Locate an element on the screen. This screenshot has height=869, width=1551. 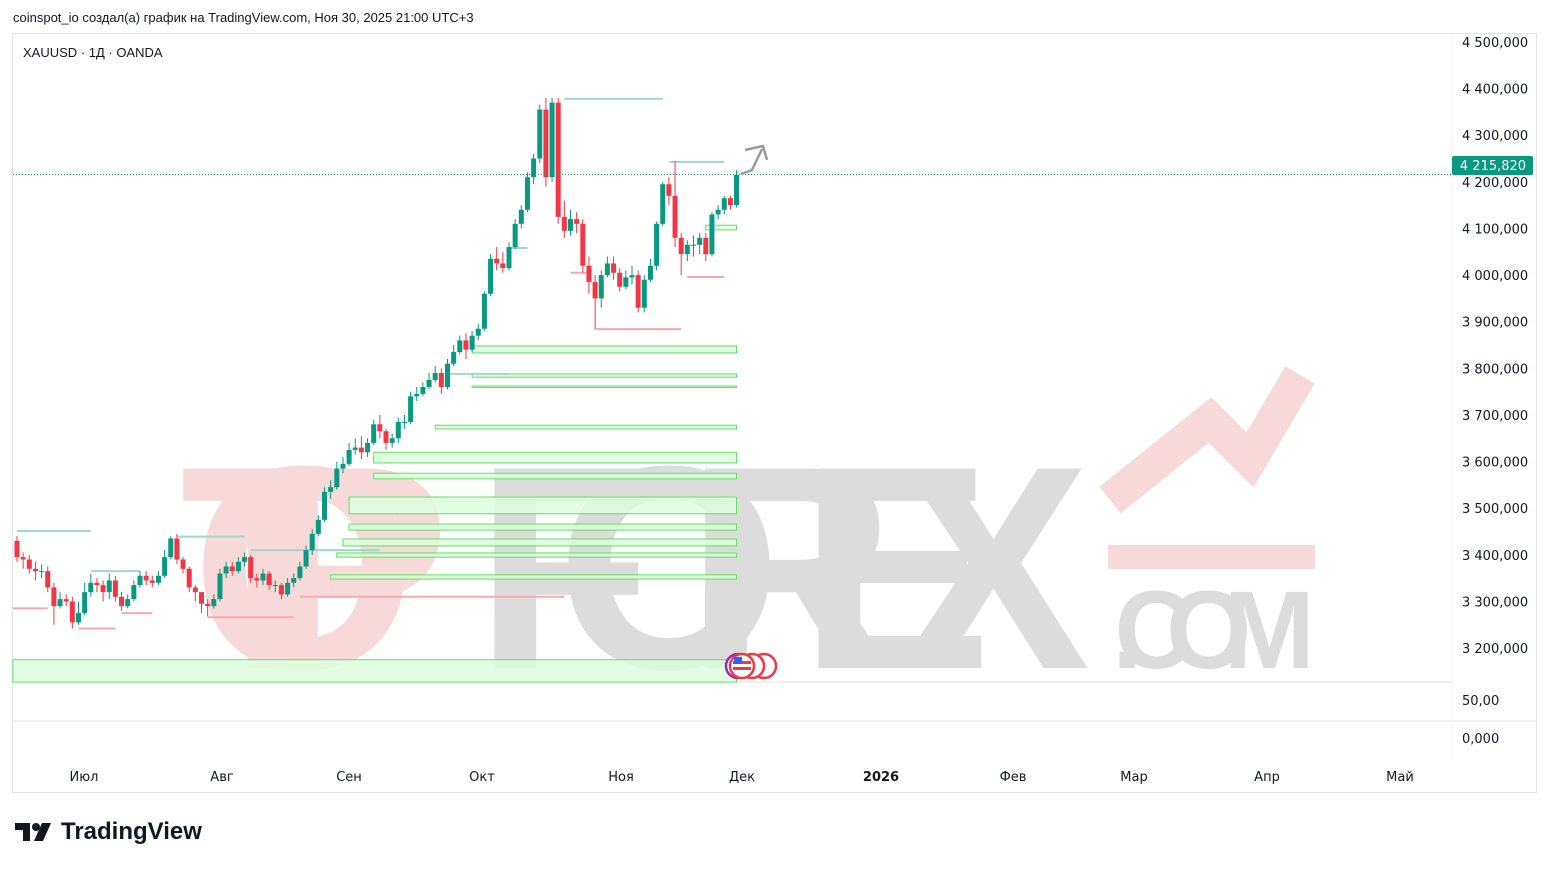
current-price-label: 4 215,820 is located at coordinates (1492, 165).